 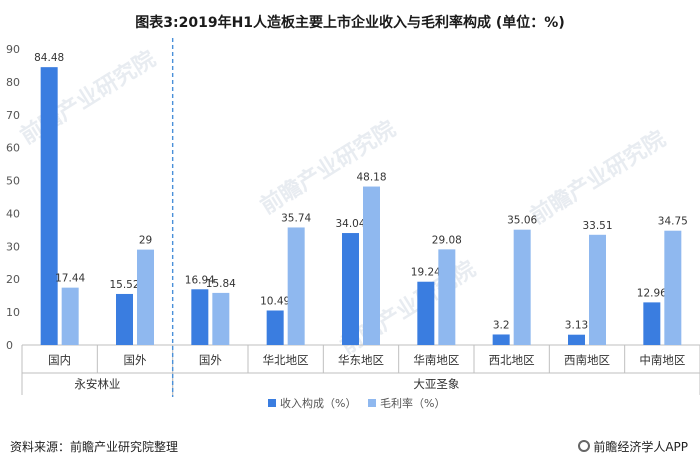 What do you see at coordinates (501, 325) in the screenshot?
I see `data-label: 3.2` at bounding box center [501, 325].